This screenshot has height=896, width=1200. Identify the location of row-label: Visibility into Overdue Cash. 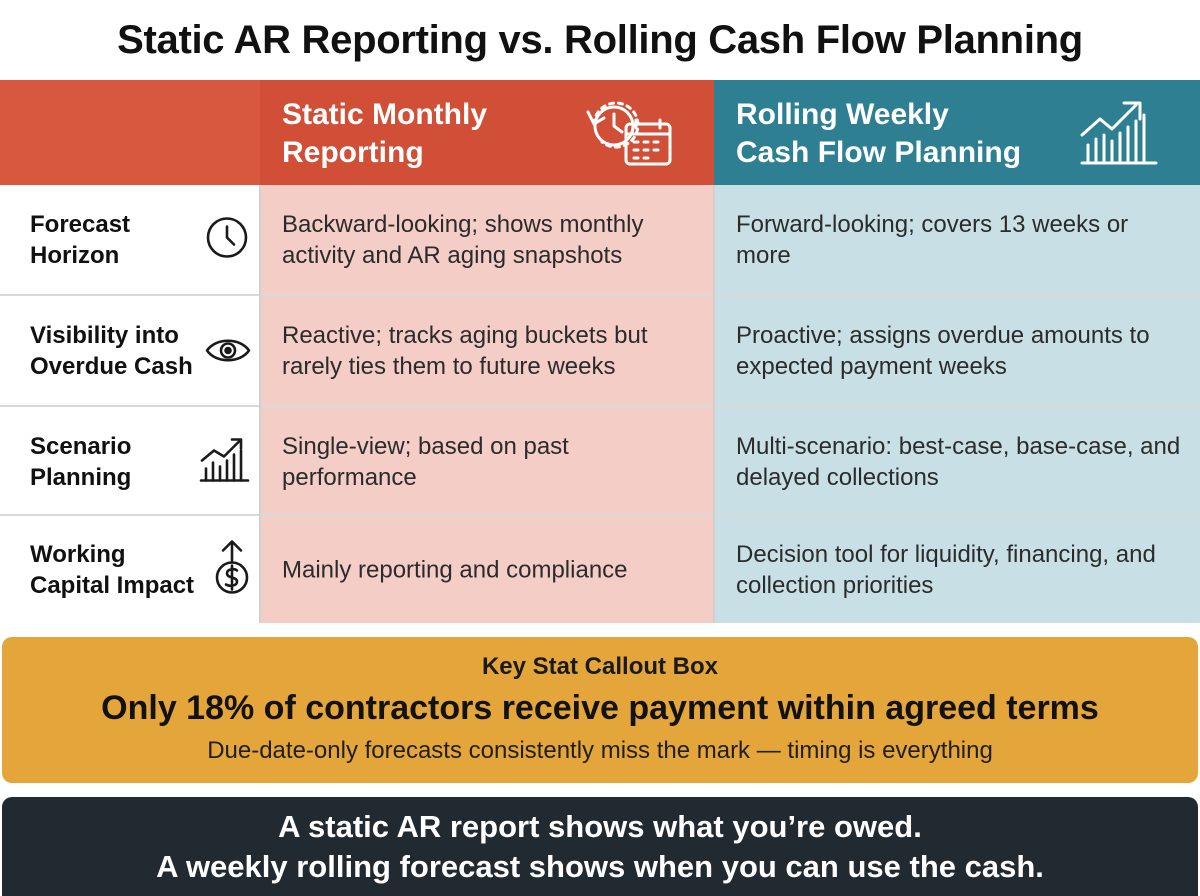
(111, 350).